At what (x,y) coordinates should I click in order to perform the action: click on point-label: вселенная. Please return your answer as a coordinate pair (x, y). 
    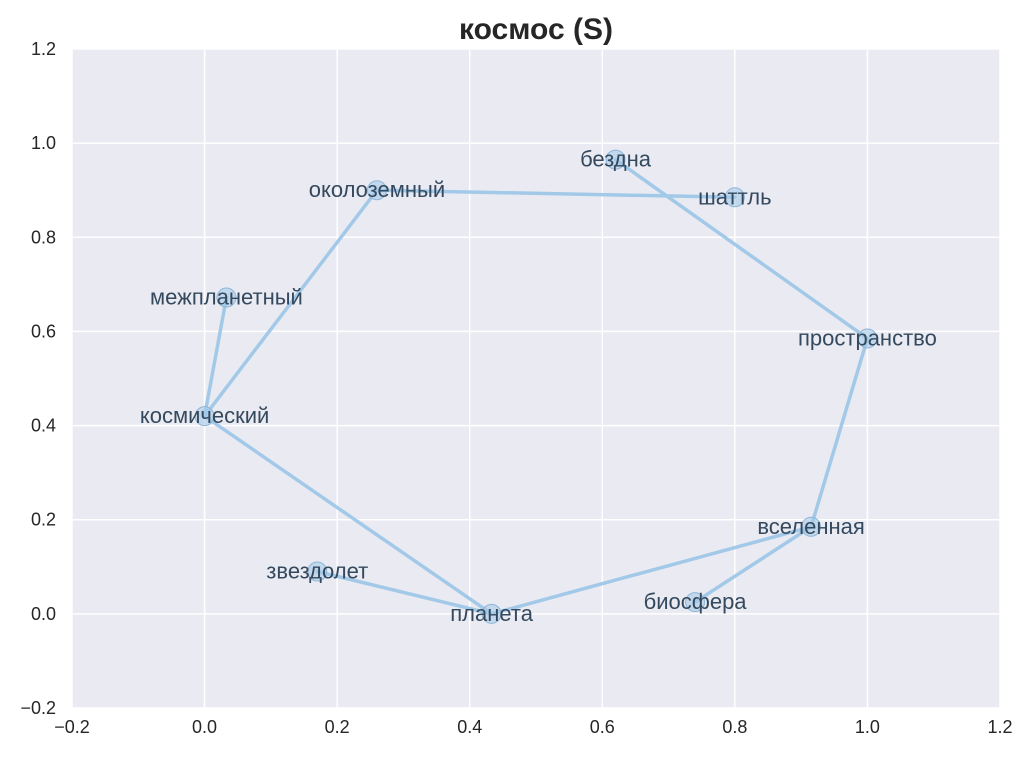
    Looking at the image, I should click on (810, 526).